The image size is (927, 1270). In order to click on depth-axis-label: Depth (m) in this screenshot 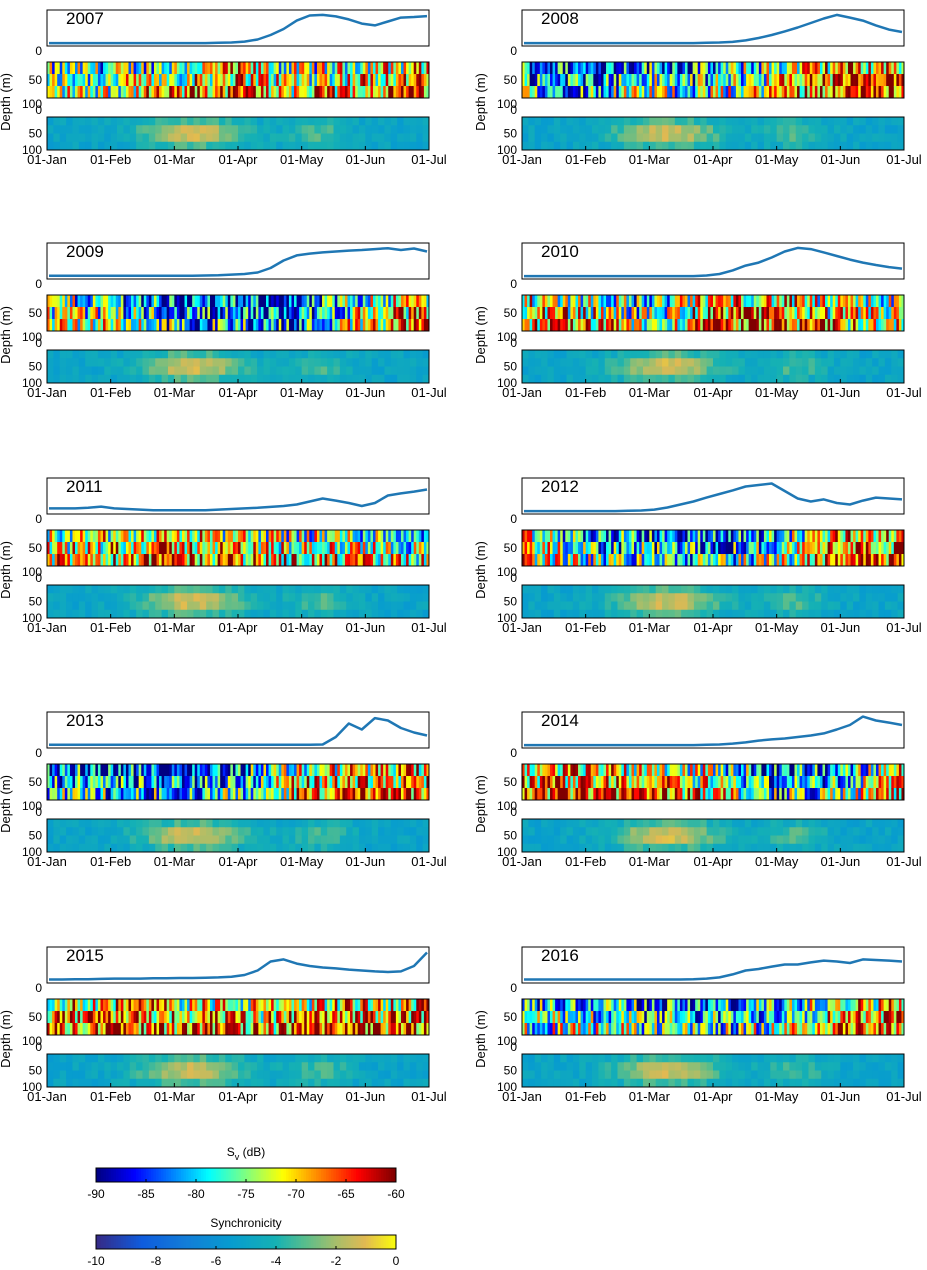, I will do `click(6, 102)`.